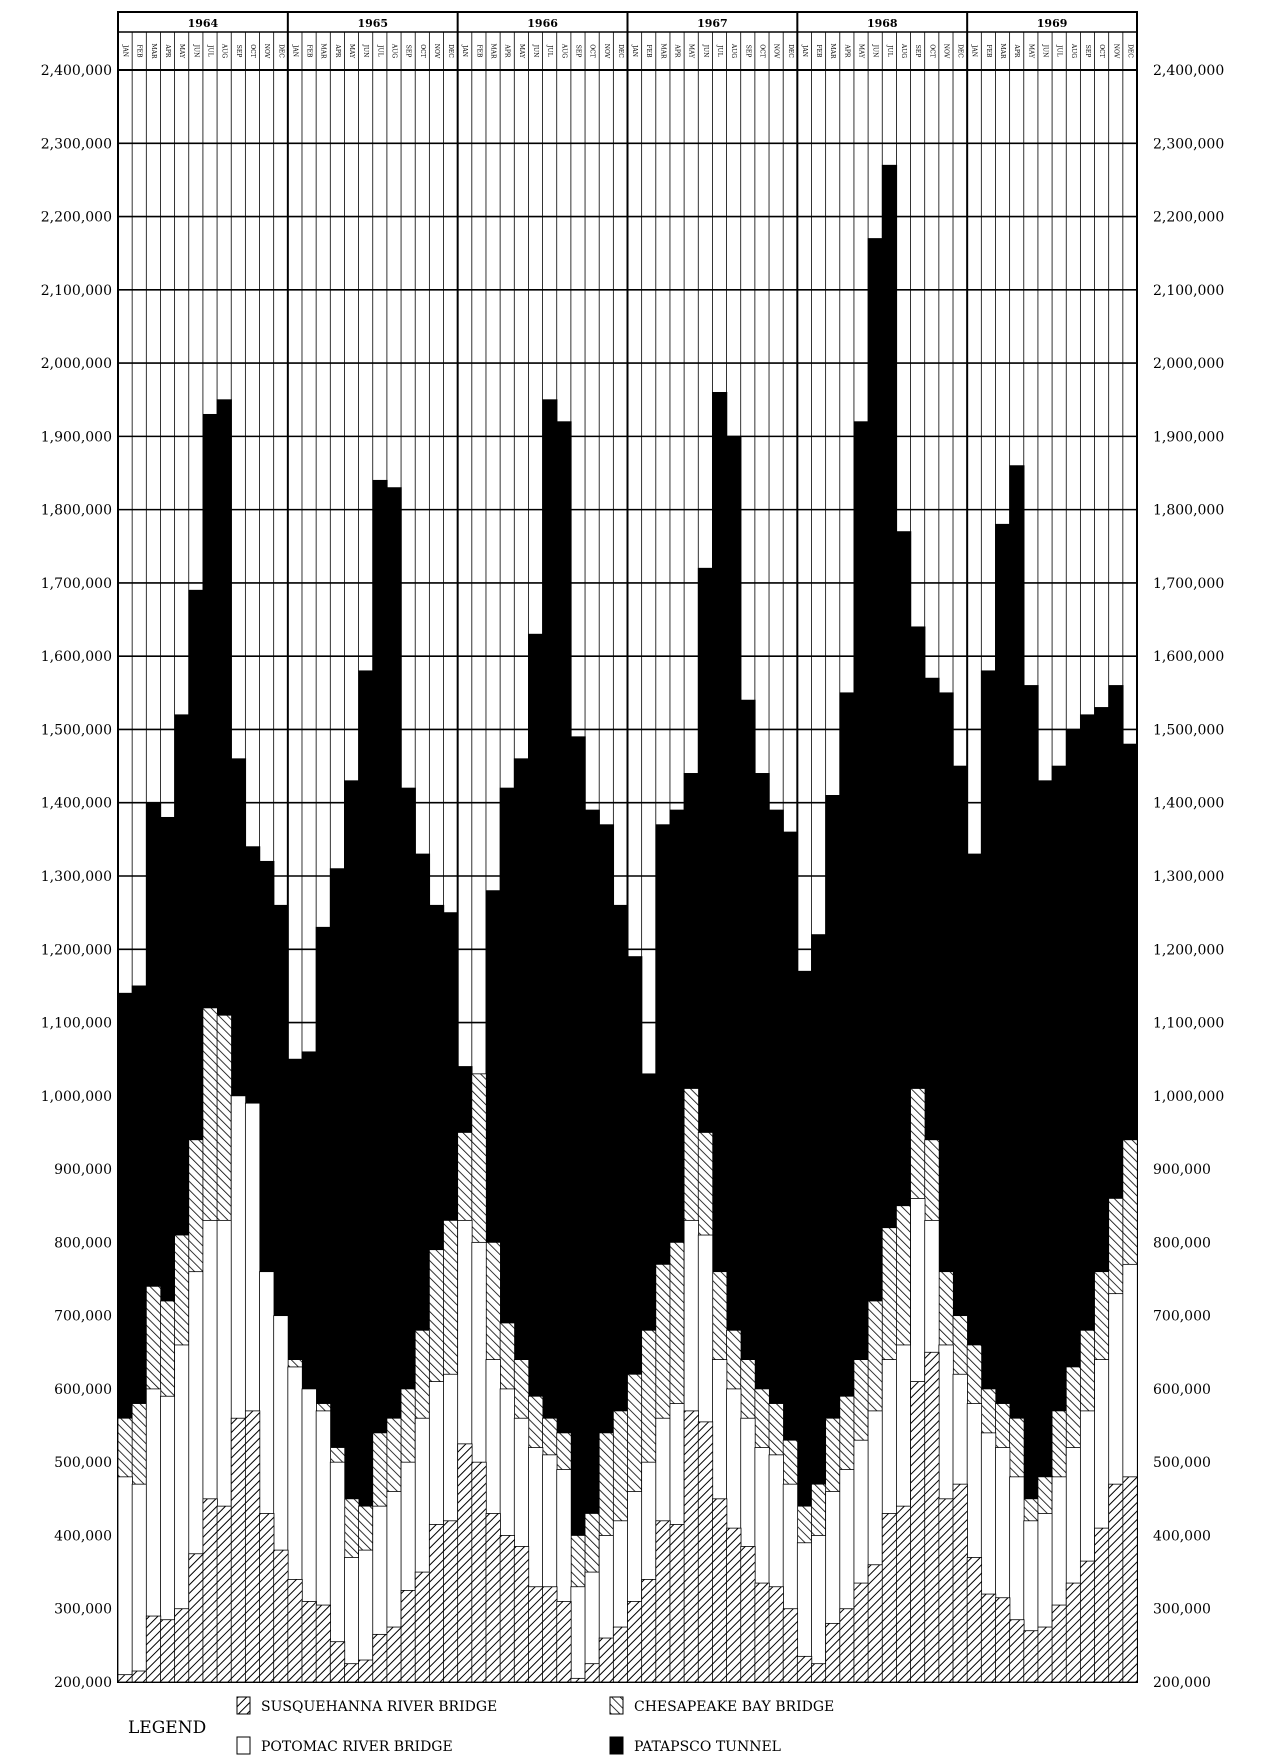 The image size is (1262, 1763). What do you see at coordinates (1182, 1390) in the screenshot?
I see `y-tick-label-right: 600,000` at bounding box center [1182, 1390].